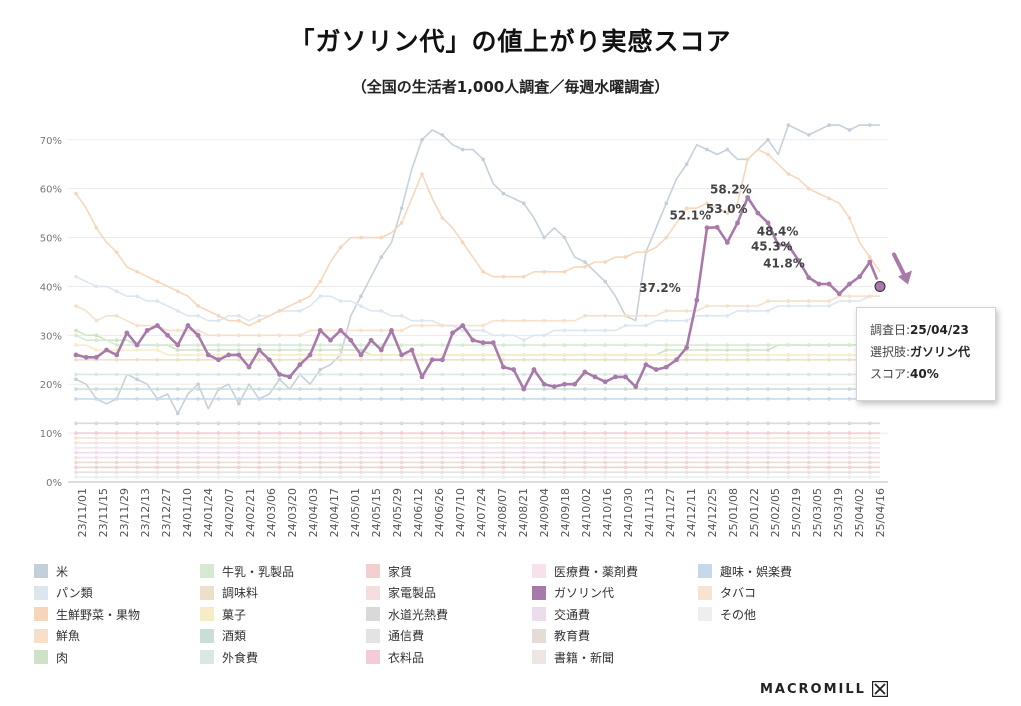  What do you see at coordinates (51, 571) in the screenshot?
I see `legend-item: 米` at bounding box center [51, 571].